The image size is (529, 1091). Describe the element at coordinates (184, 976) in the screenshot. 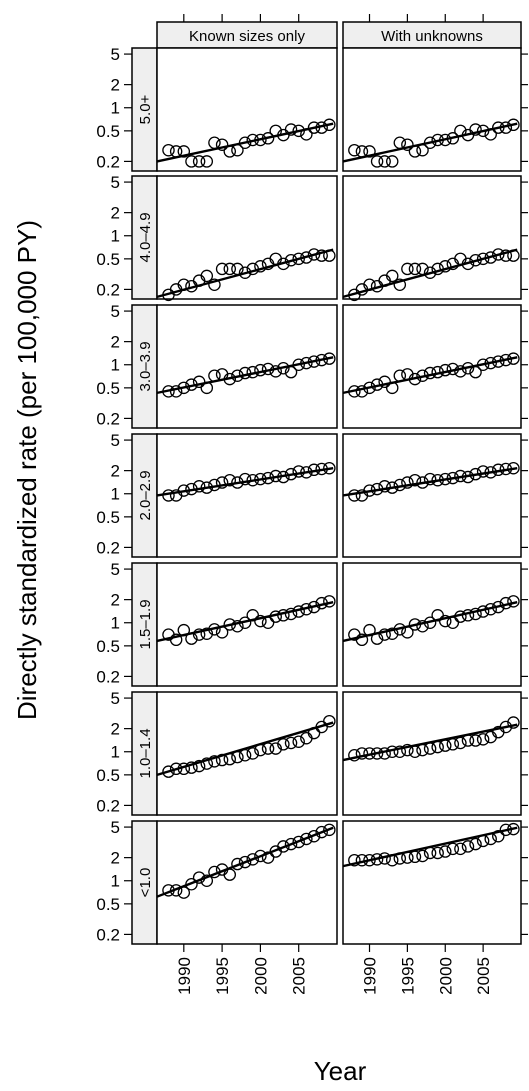

I see `x-tick-label: 1990` at that location.